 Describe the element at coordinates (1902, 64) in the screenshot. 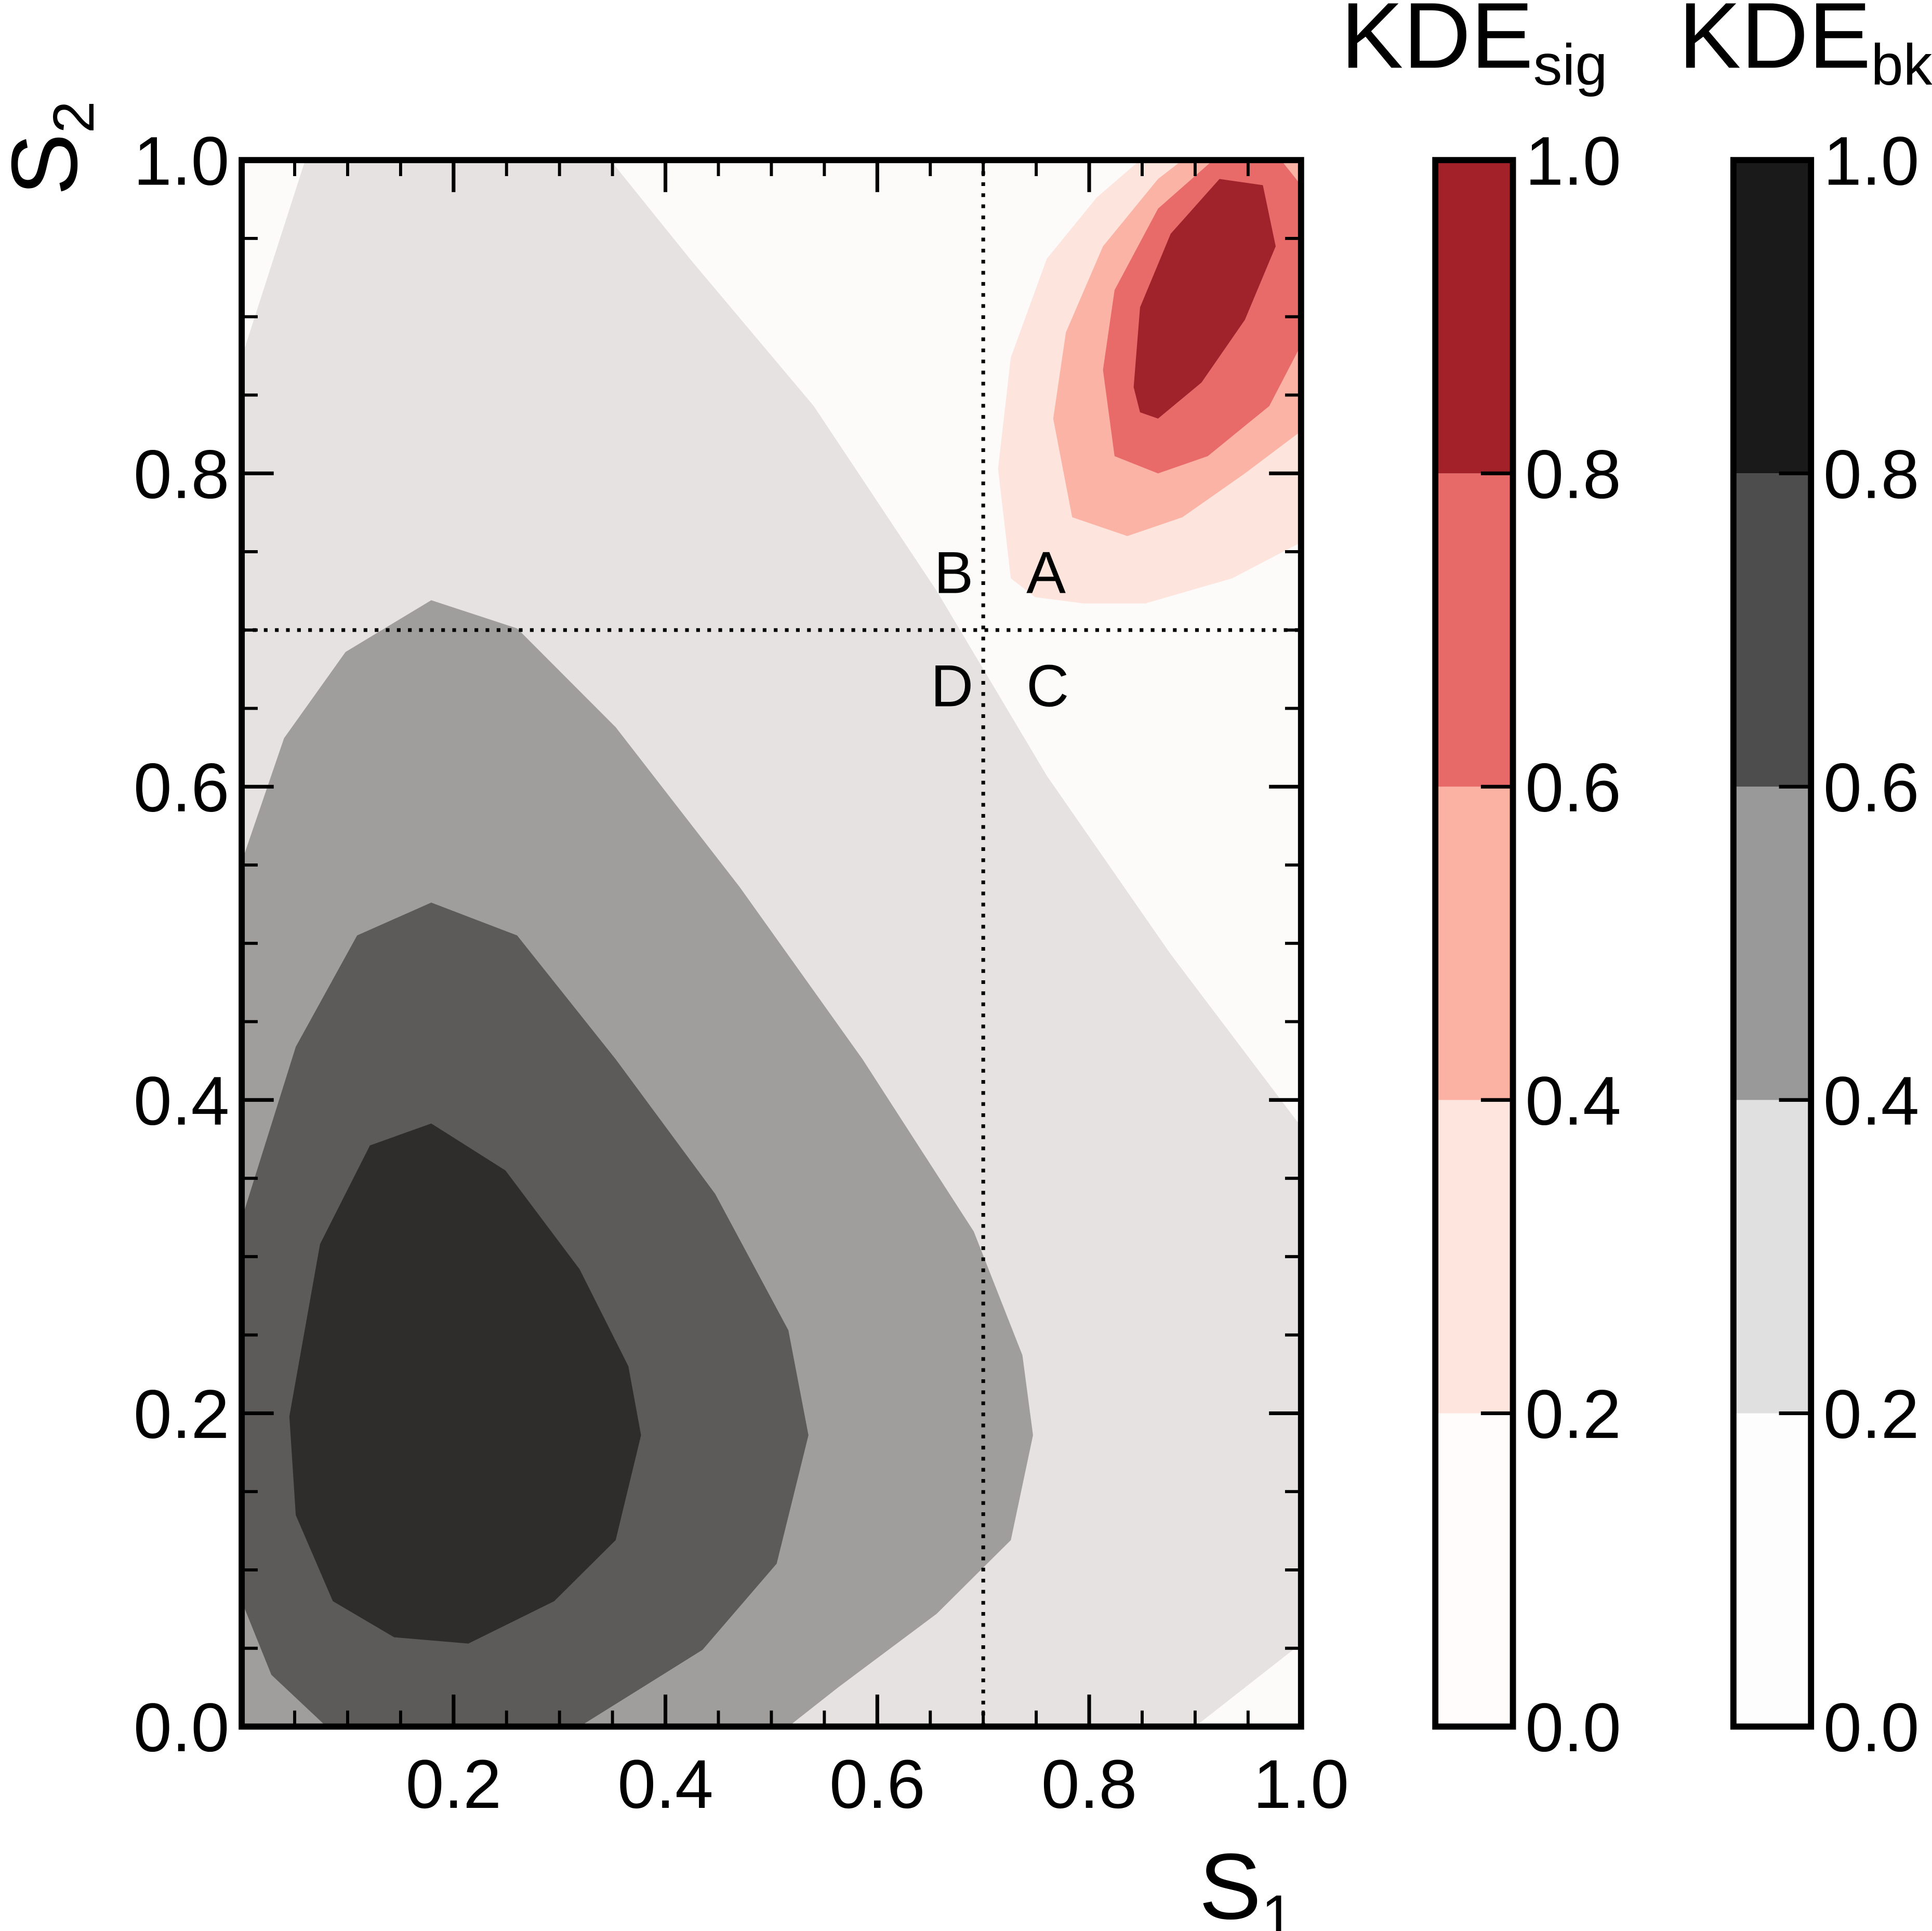

I see `colorbar-label-sub: bkg` at that location.